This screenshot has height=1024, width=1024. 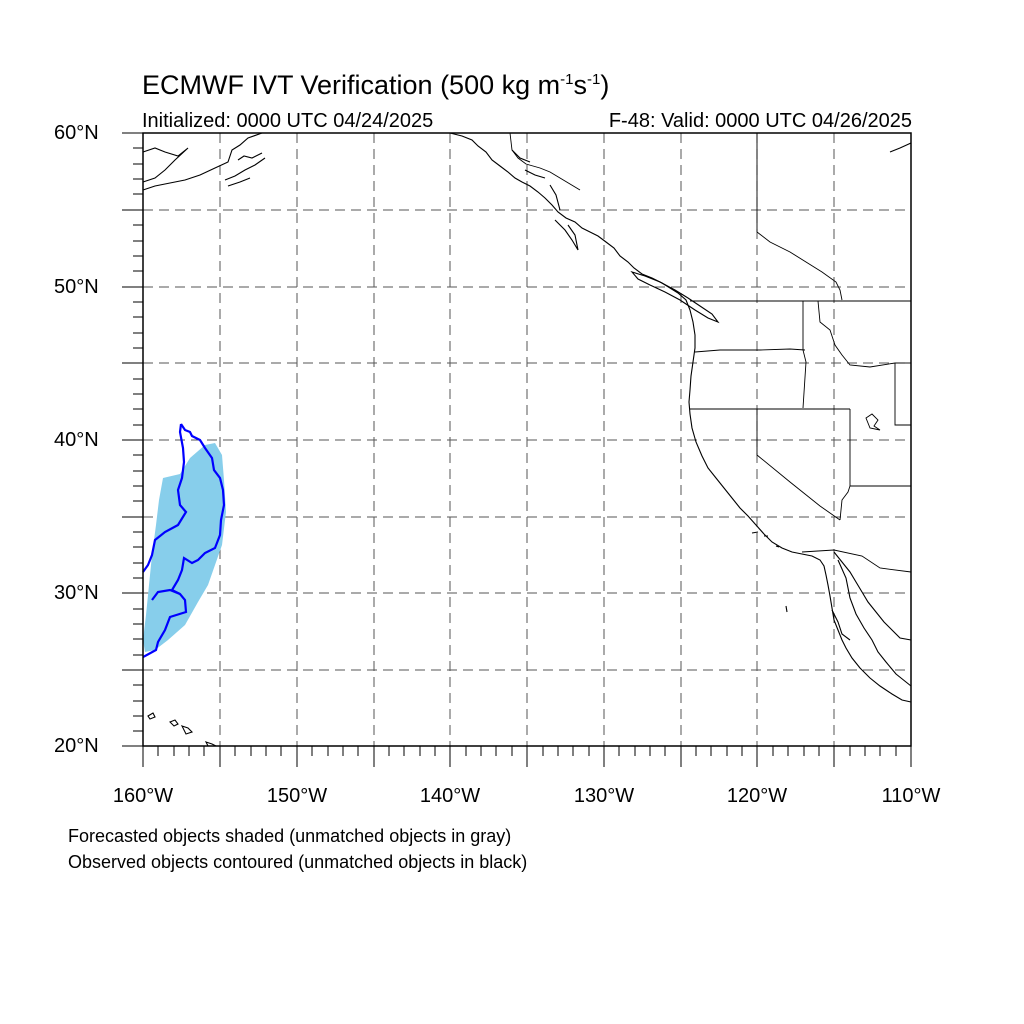 I want to click on forecast-ivt-object, so click(x=184, y=547).